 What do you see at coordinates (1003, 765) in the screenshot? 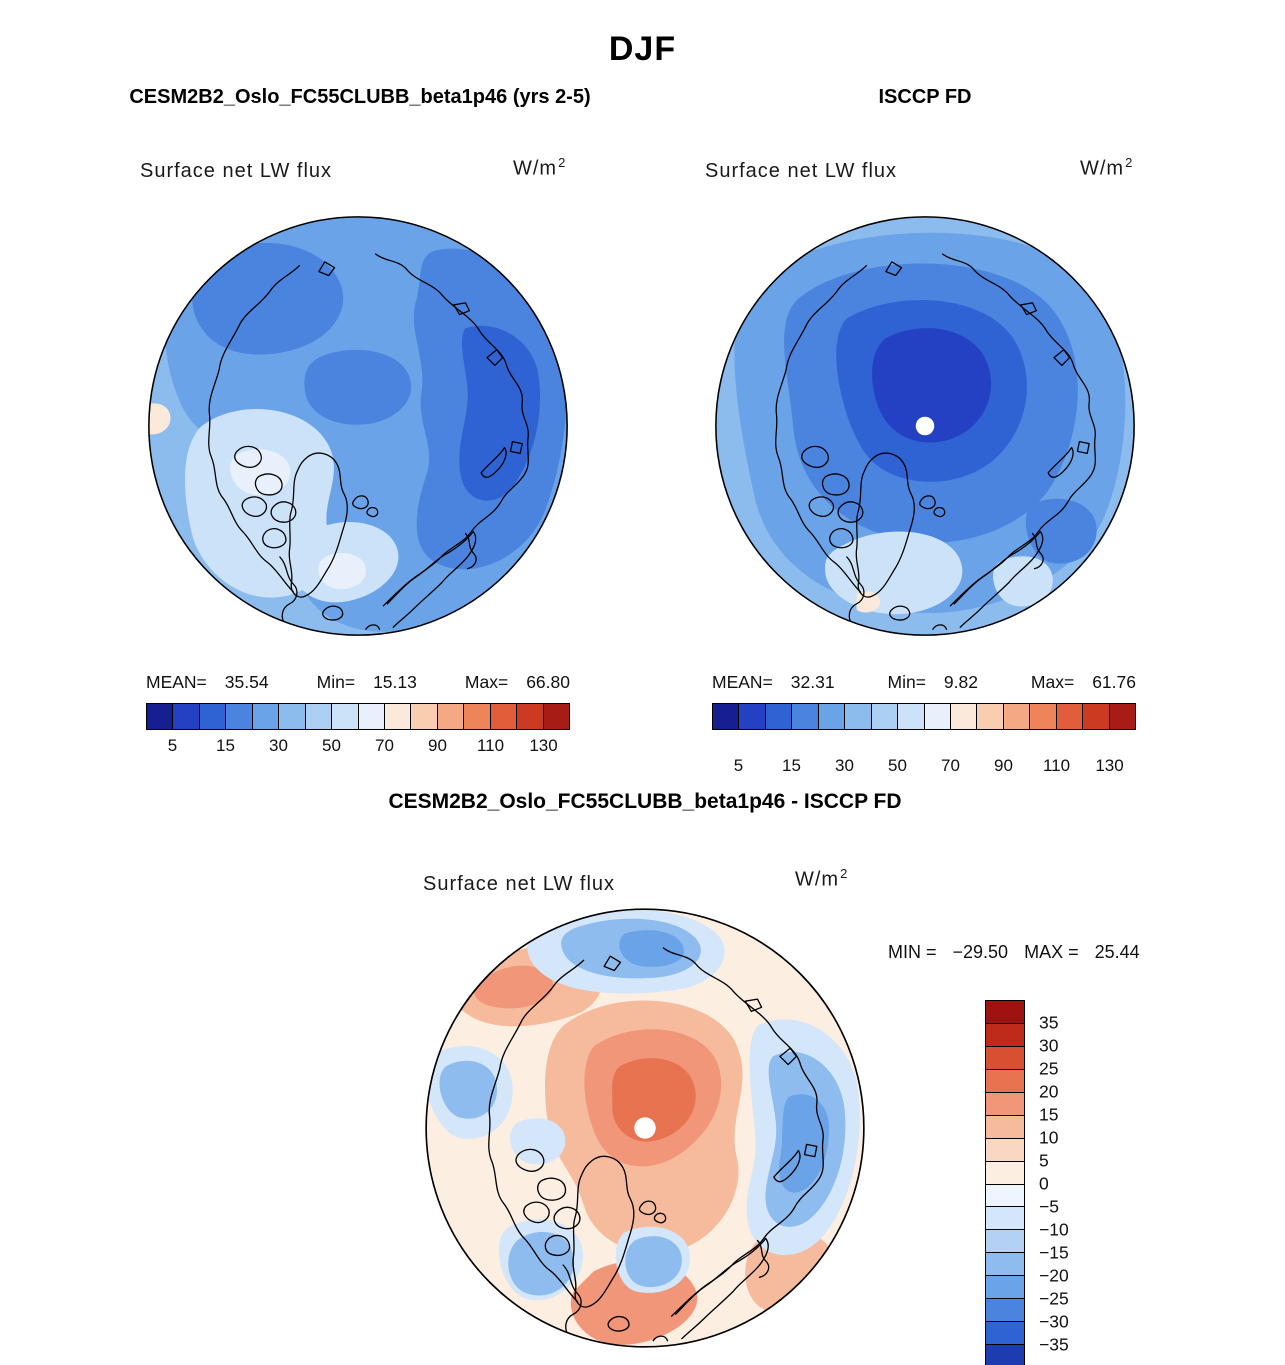
I see `colorbar-tick: 90` at bounding box center [1003, 765].